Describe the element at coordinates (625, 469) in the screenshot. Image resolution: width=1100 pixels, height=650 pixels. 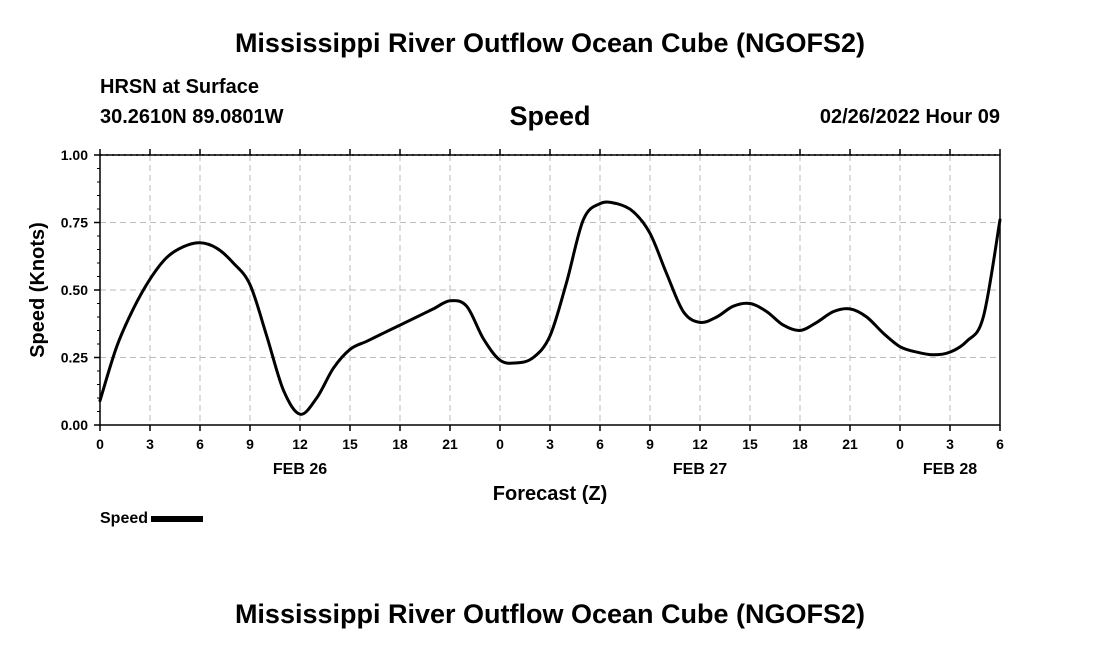
I see `date-labels: FEB 26 FEB 27 FEB 28` at that location.